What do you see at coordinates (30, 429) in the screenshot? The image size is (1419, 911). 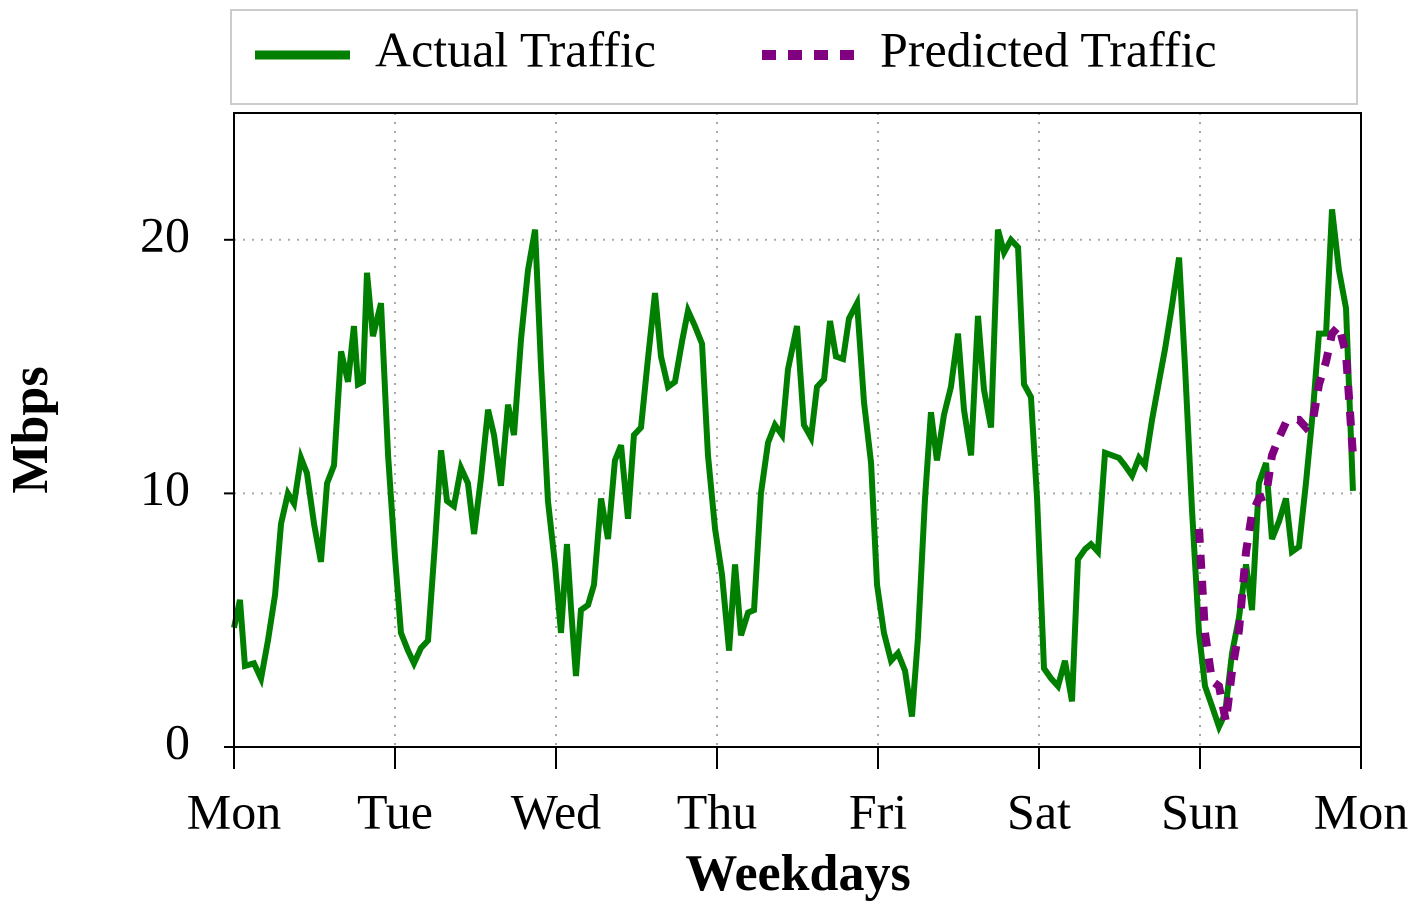 I see `y-axis-label: Mbps` at bounding box center [30, 429].